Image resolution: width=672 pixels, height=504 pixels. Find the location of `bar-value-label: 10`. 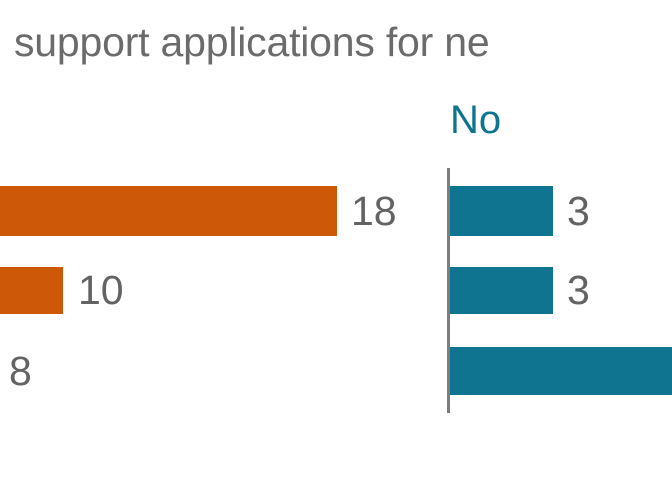

bar-value-label: 10 is located at coordinates (101, 290).